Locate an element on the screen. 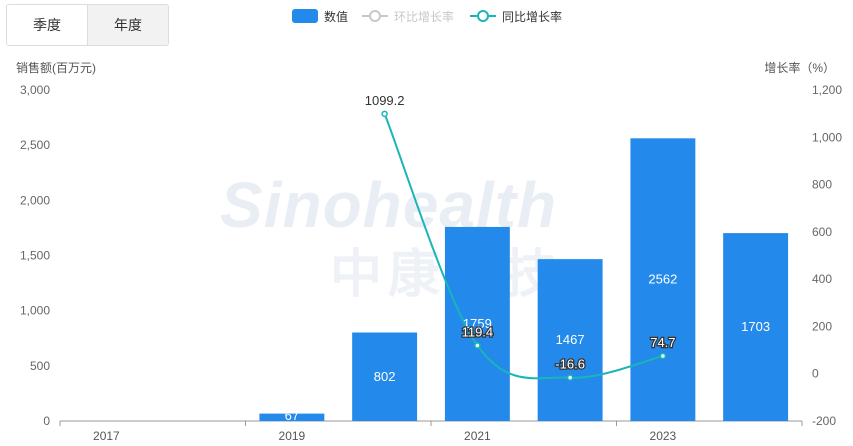 This screenshot has height=446, width=853. y-tick-label: 1,000 is located at coordinates (35, 311).